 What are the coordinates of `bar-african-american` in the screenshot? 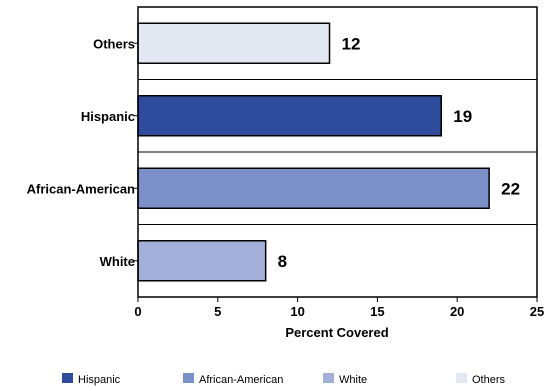 It's located at (313, 188).